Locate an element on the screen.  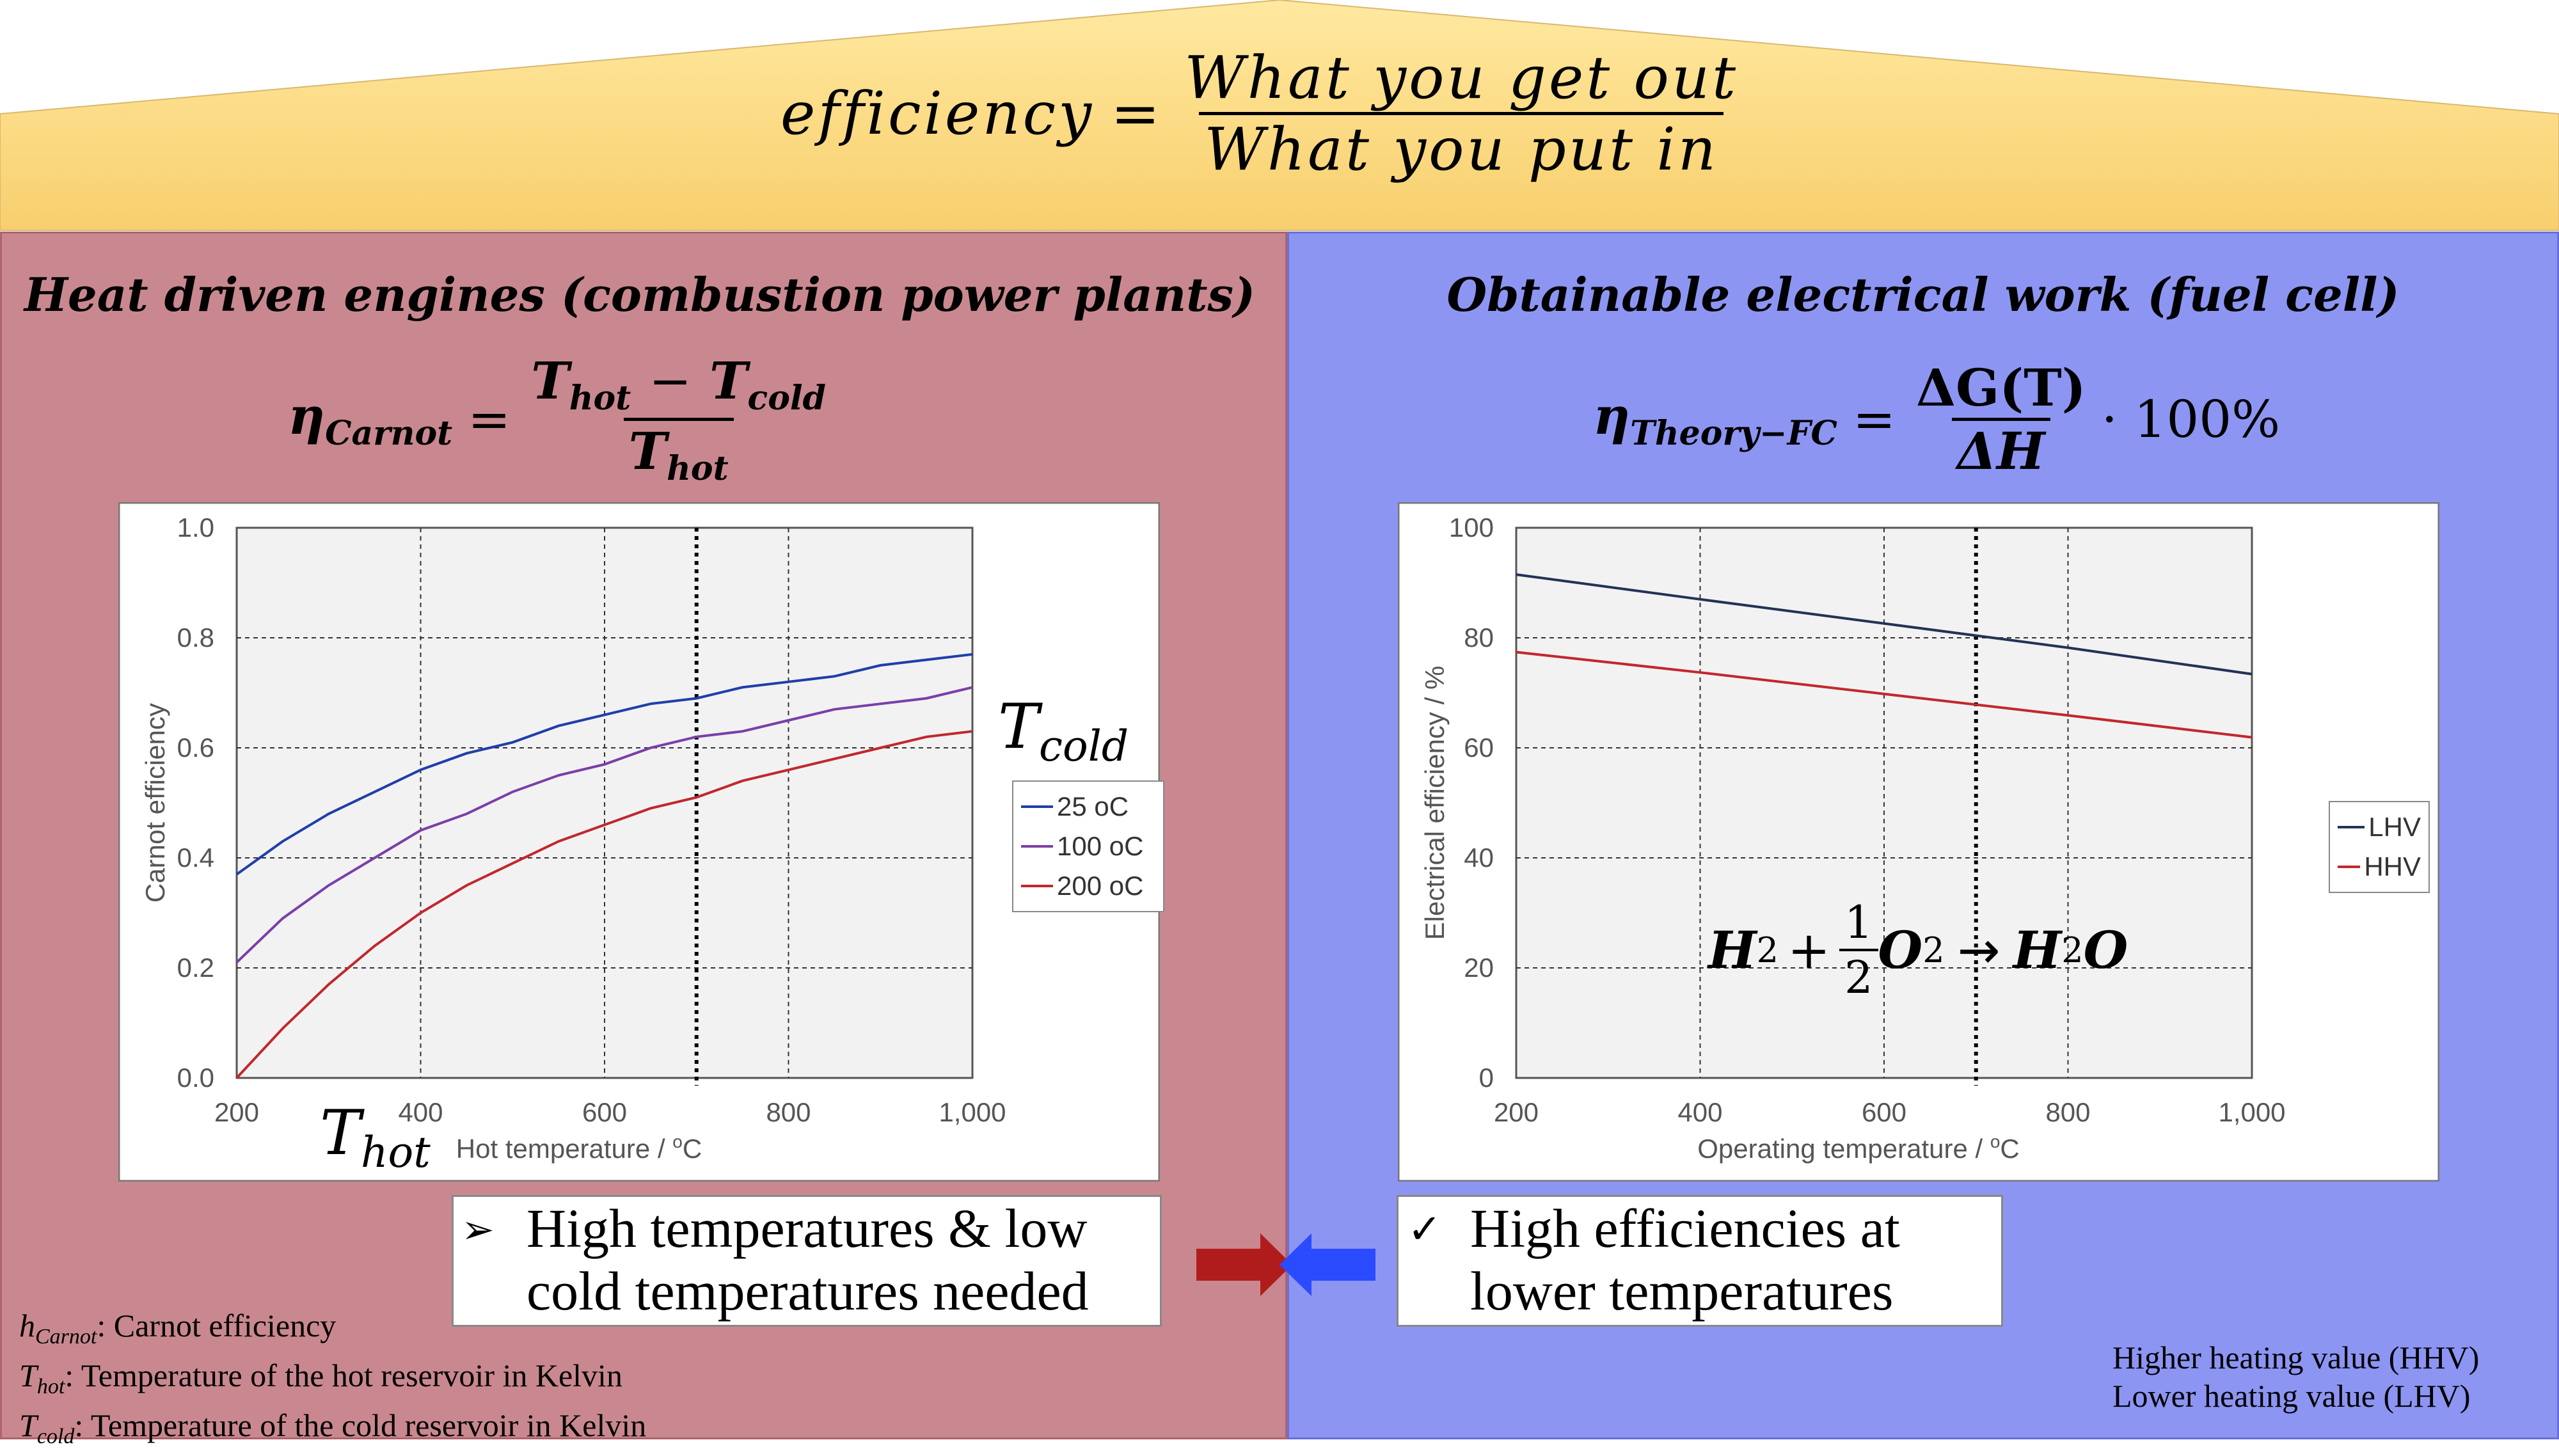
legend-entry: 200 oC is located at coordinates (1088, 886).